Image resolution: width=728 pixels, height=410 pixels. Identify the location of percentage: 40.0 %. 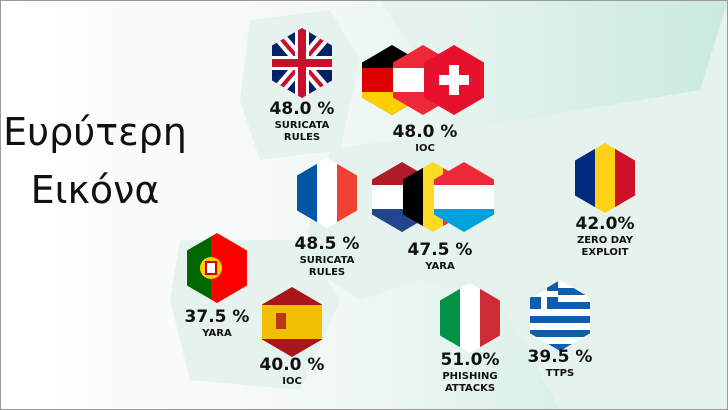
(292, 365).